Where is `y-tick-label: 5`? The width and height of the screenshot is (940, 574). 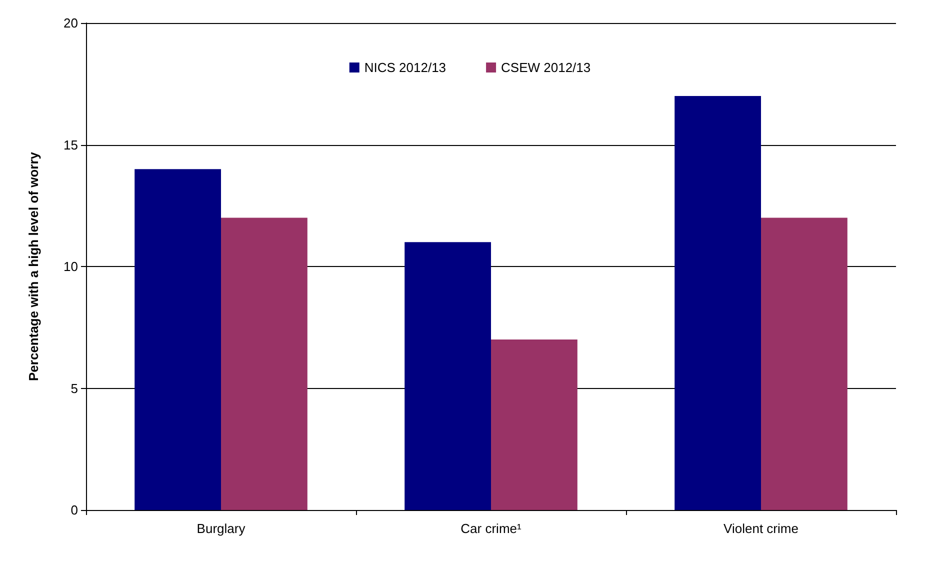 y-tick-label: 5 is located at coordinates (74, 388).